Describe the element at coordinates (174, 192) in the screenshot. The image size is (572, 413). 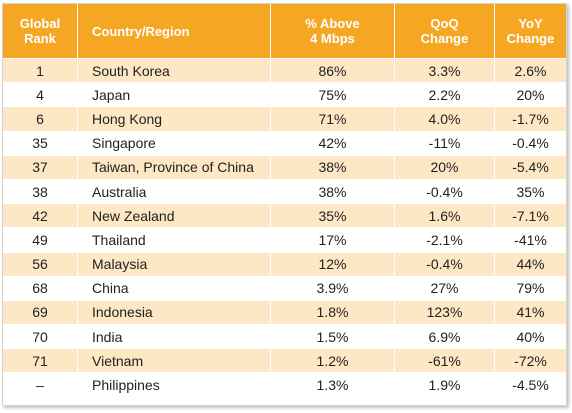
I see `country-cell: Australia` at that location.